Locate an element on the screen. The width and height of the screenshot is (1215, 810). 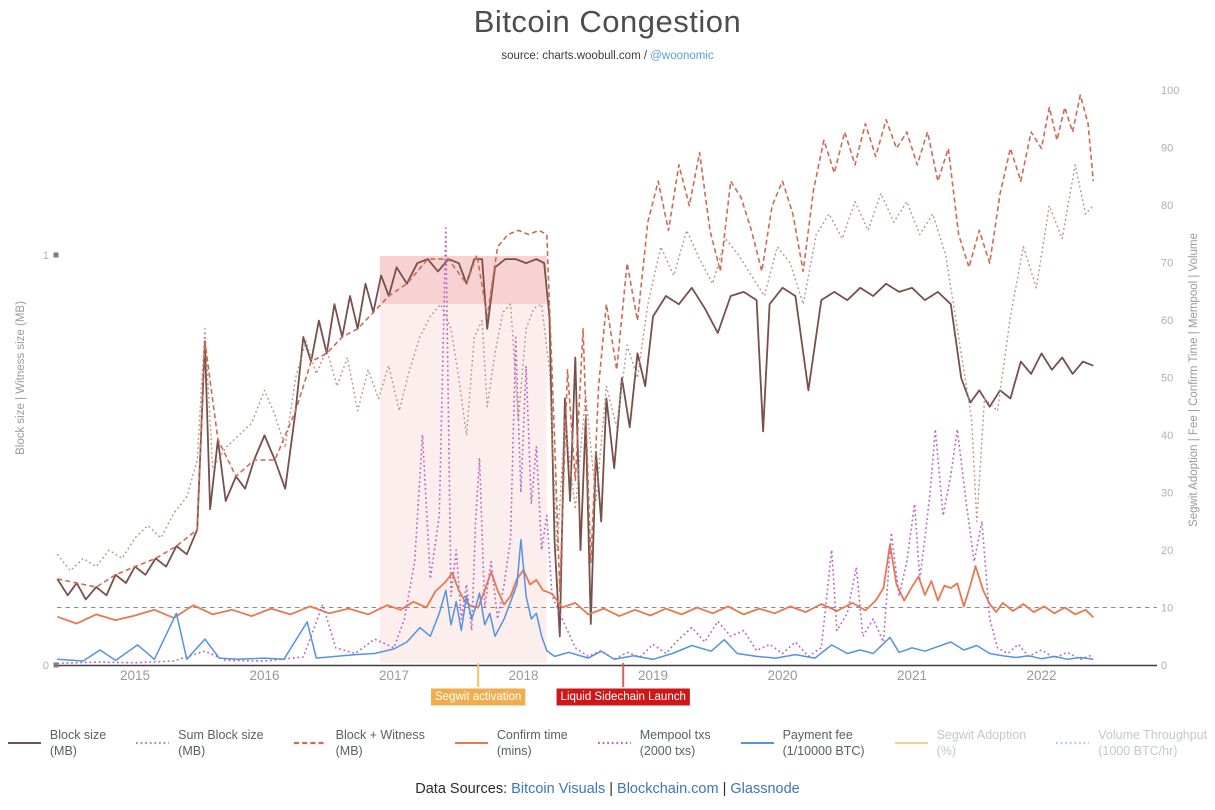
x-tick-2018: 2018 is located at coordinates (523, 675).